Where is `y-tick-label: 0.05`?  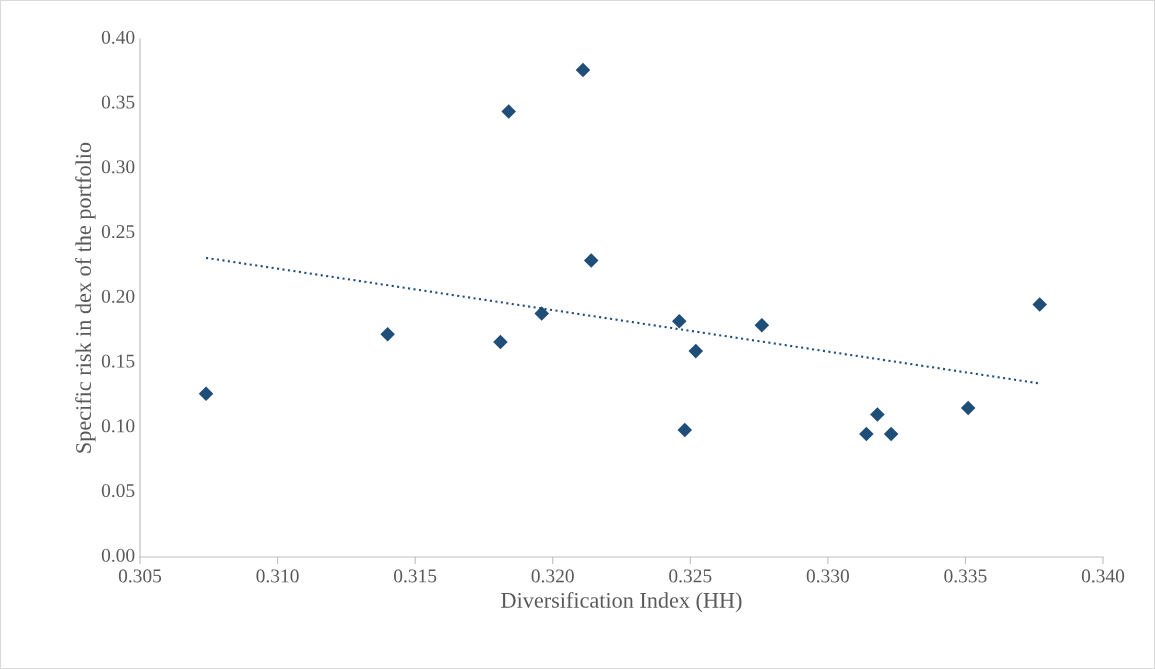
y-tick-label: 0.05 is located at coordinates (118, 491).